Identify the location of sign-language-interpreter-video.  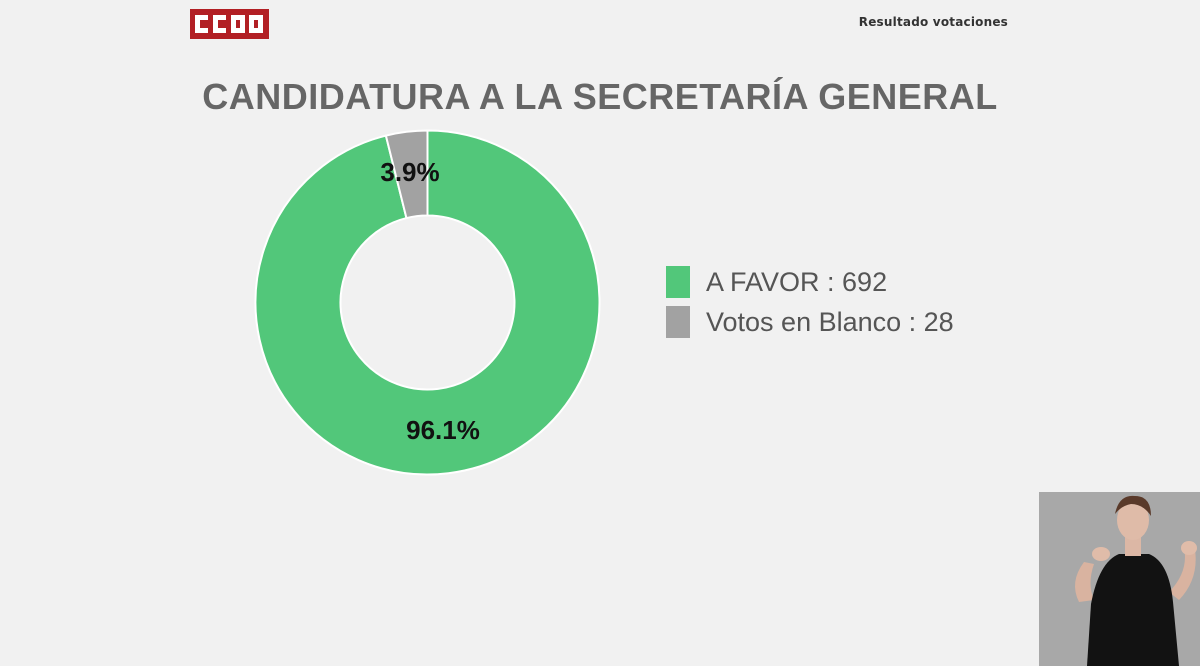
(1119, 579).